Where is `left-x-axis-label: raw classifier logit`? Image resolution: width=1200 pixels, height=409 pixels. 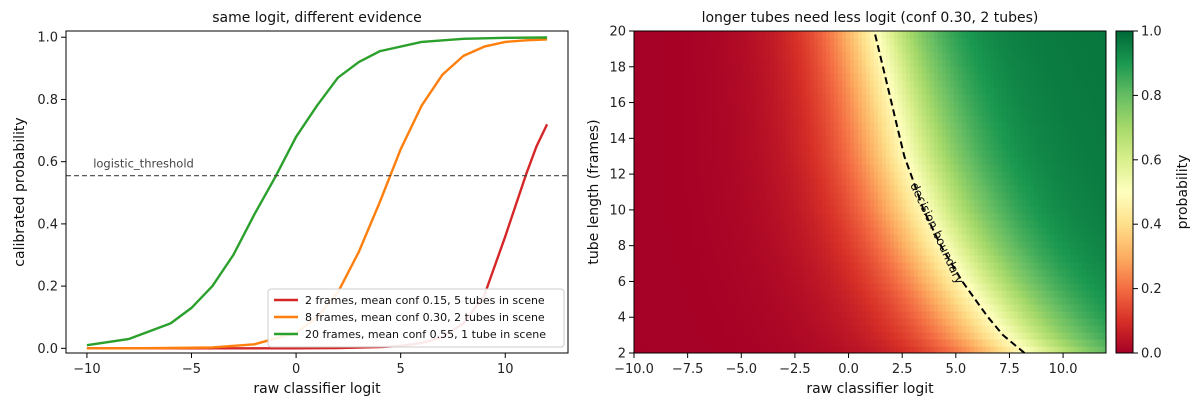 left-x-axis-label: raw classifier logit is located at coordinates (317, 389).